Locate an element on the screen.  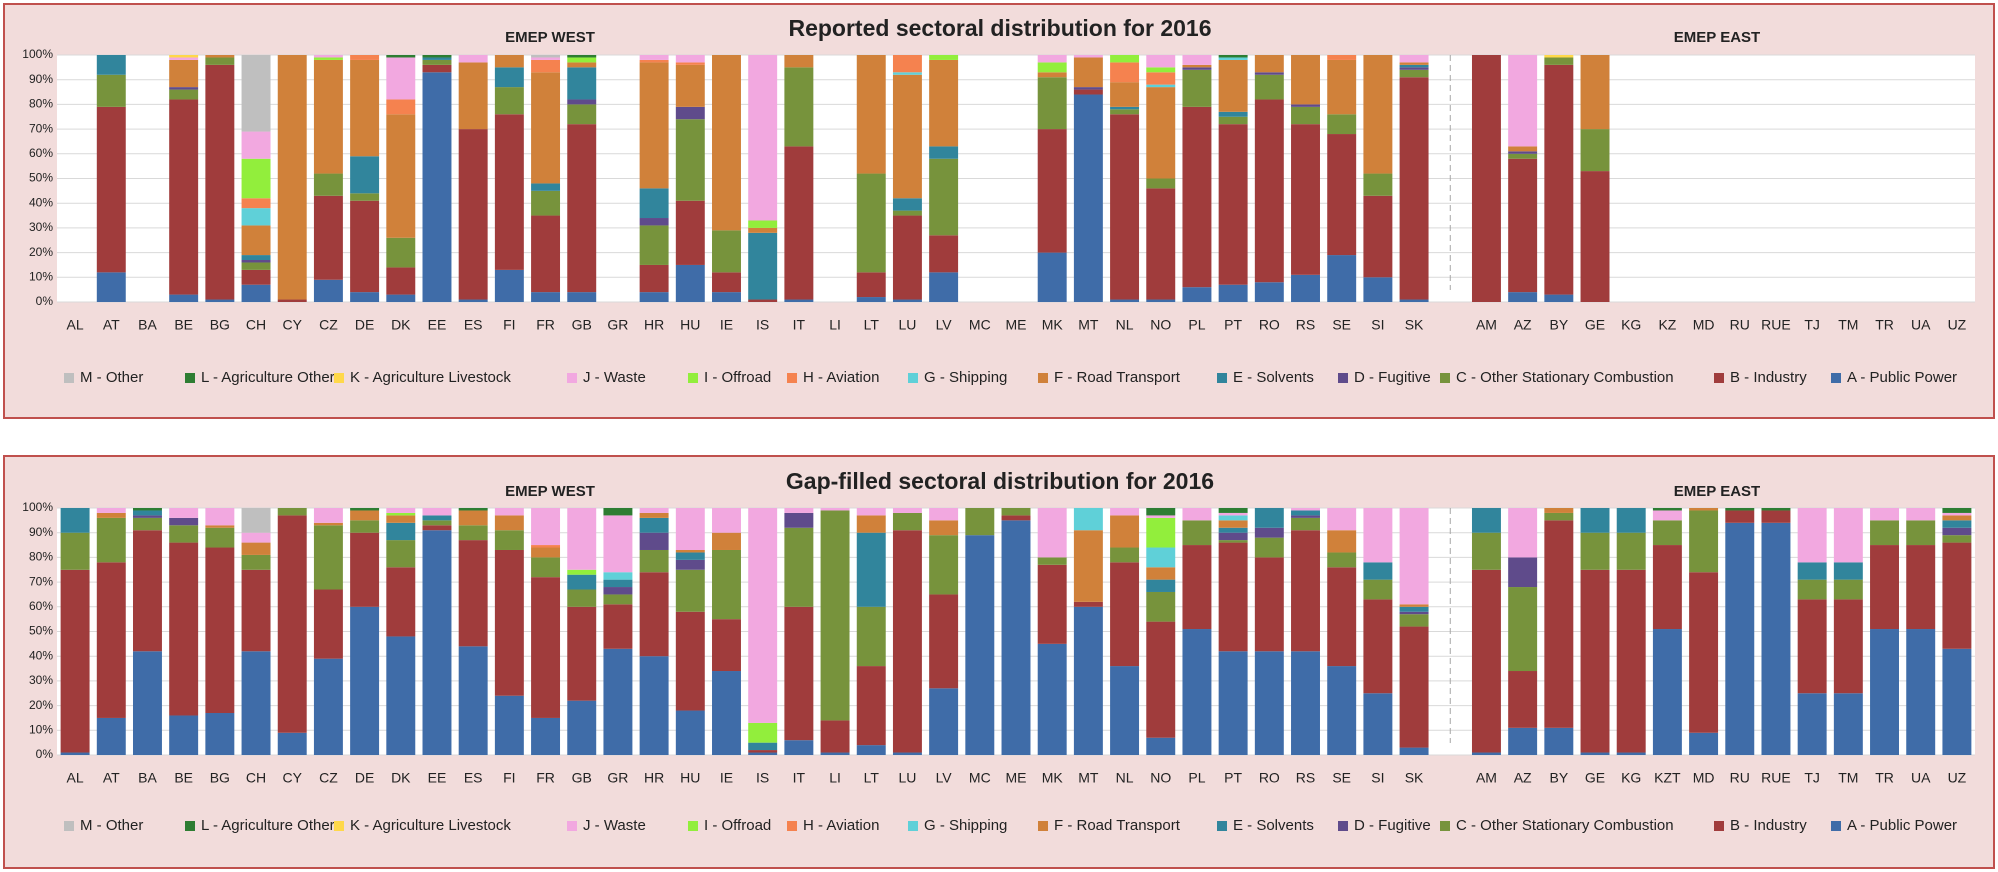
x-tick-label: HR is located at coordinates (654, 325).